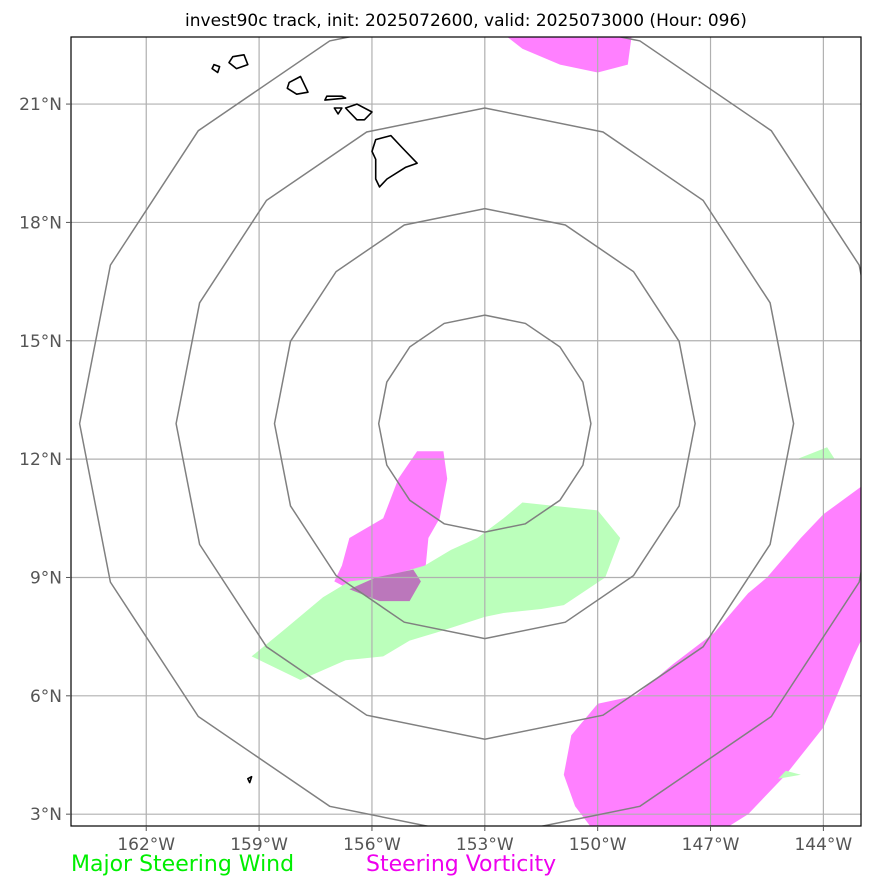  I want to click on legend-major-steering-wind-label: Major Steering Wind, so click(183, 864).